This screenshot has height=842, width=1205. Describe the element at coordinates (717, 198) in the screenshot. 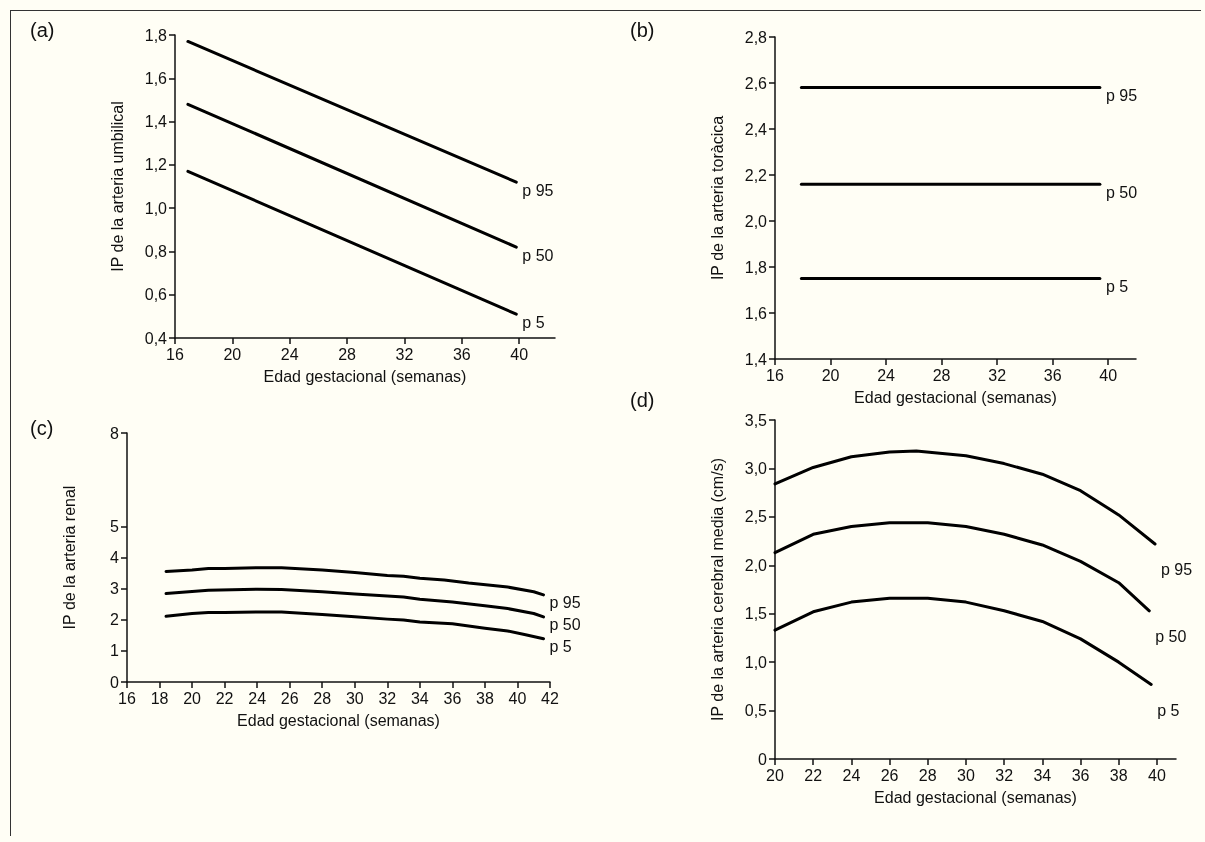

I see `y-axis-title: IP de la arteria toràcica` at that location.